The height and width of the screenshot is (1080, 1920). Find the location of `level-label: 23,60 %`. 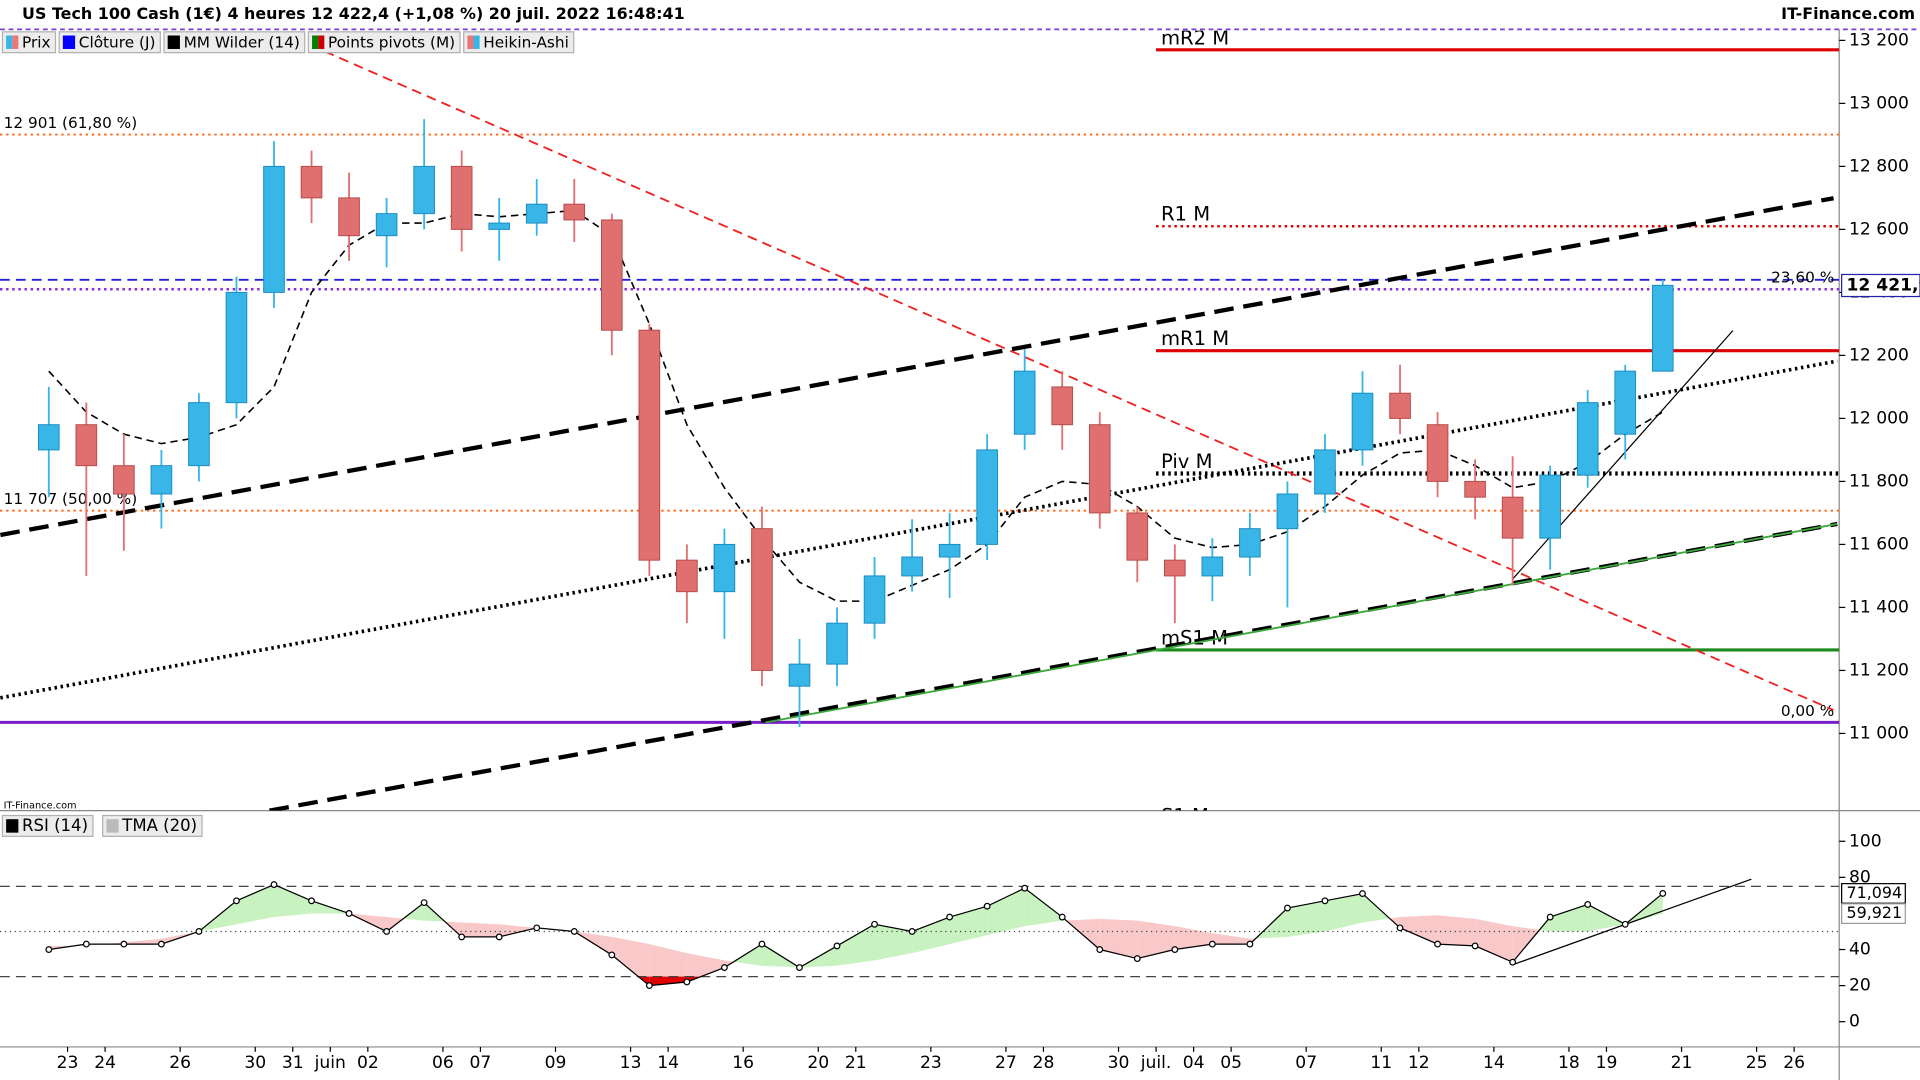

level-label: 23,60 % is located at coordinates (1802, 278).